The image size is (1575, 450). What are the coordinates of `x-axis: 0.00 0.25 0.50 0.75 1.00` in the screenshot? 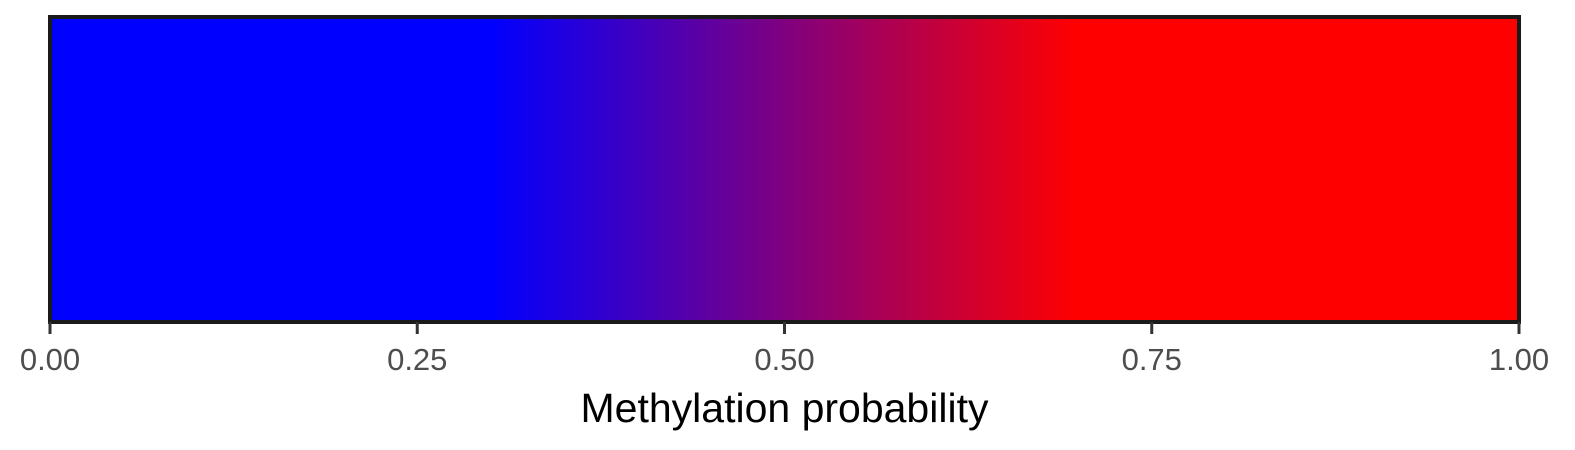 It's located at (784, 349).